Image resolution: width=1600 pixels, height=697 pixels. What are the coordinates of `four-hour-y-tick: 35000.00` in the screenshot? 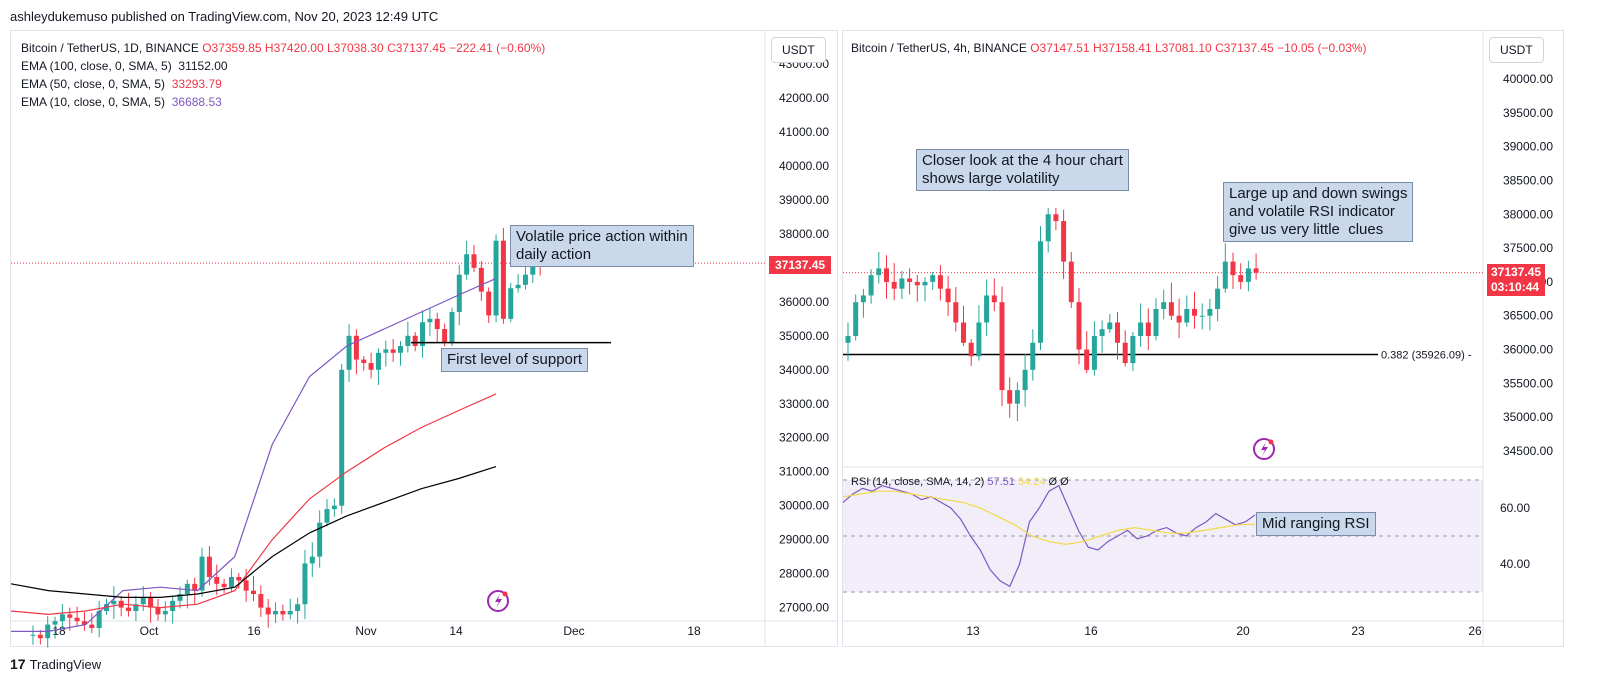 It's located at (1528, 417).